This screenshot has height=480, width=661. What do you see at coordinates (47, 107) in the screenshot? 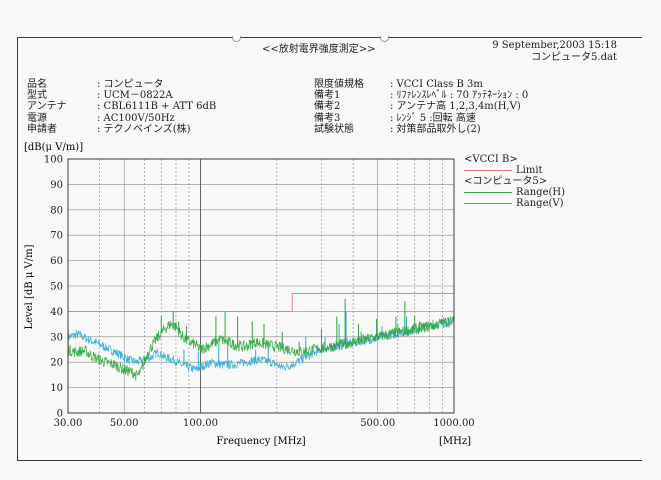
I see `meta-key: アンテナ` at bounding box center [47, 107].